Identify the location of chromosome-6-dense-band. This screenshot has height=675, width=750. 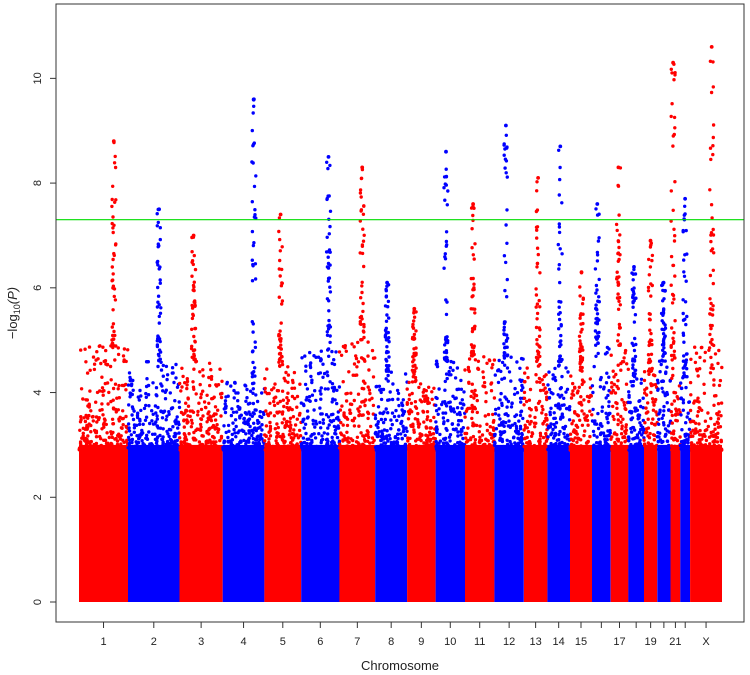
(320, 523).